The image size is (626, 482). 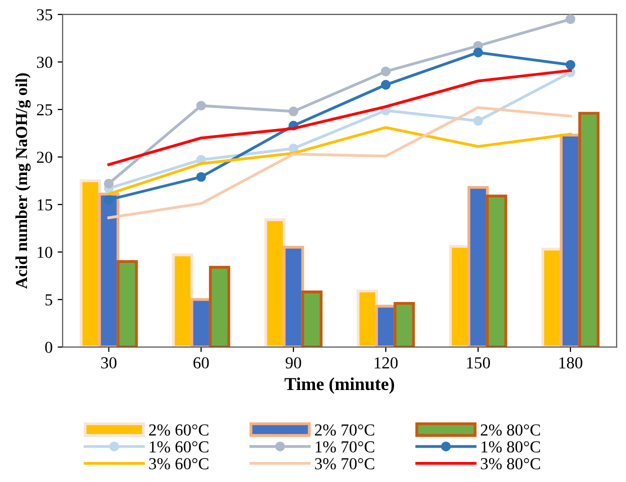 What do you see at coordinates (178, 464) in the screenshot?
I see `legend-label: 3% 60°C` at bounding box center [178, 464].